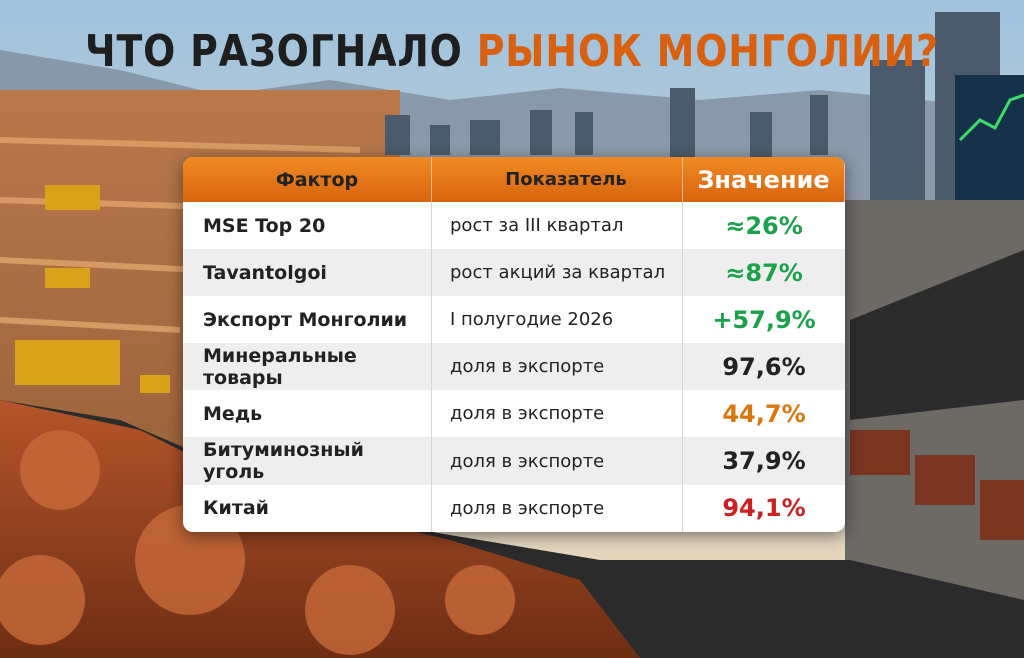  I want to click on text-cell: Китай, so click(307, 508).